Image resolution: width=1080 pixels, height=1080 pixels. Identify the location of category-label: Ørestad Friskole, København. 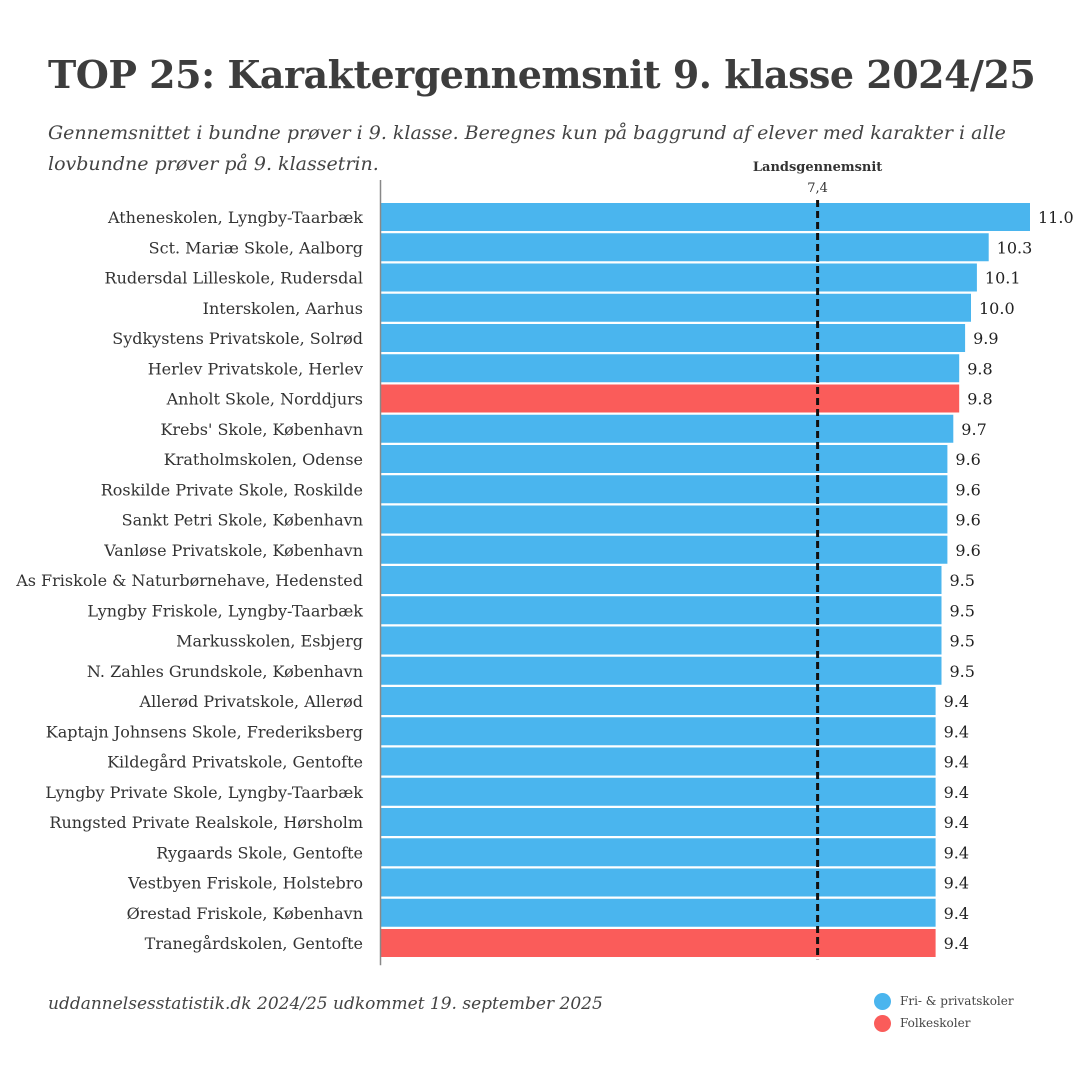
(245, 913).